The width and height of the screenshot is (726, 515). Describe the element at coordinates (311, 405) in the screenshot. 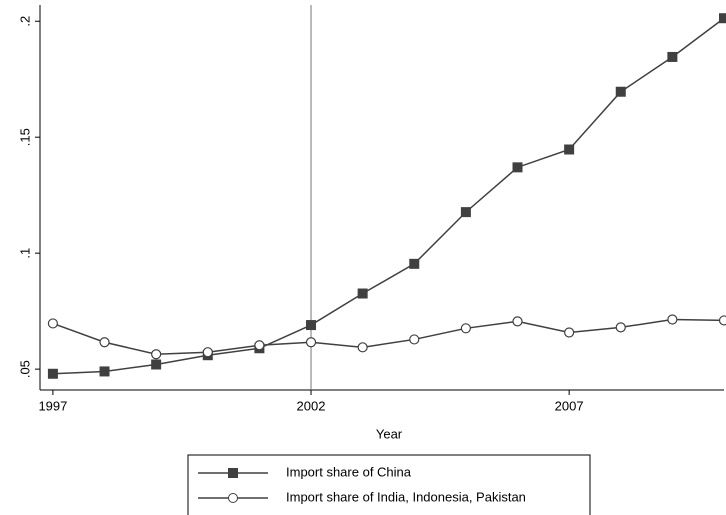

I see `x-tick-label: 2002` at that location.